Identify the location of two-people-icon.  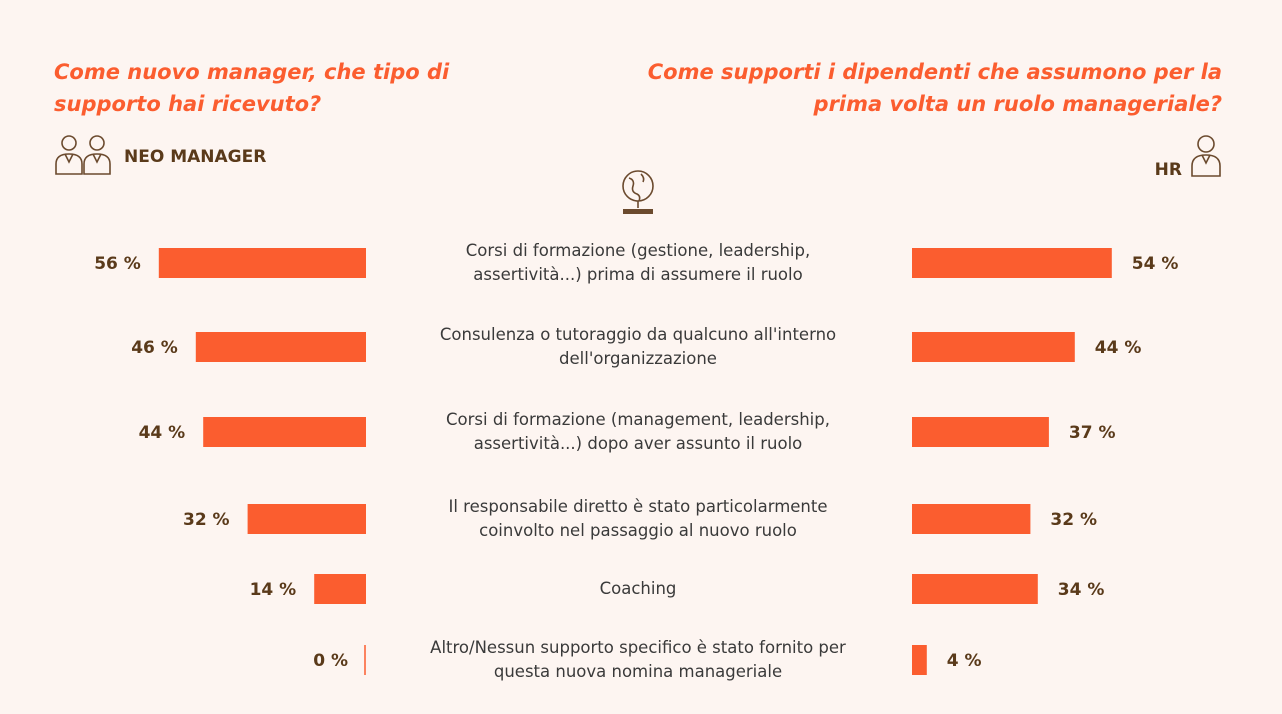
(83, 157).